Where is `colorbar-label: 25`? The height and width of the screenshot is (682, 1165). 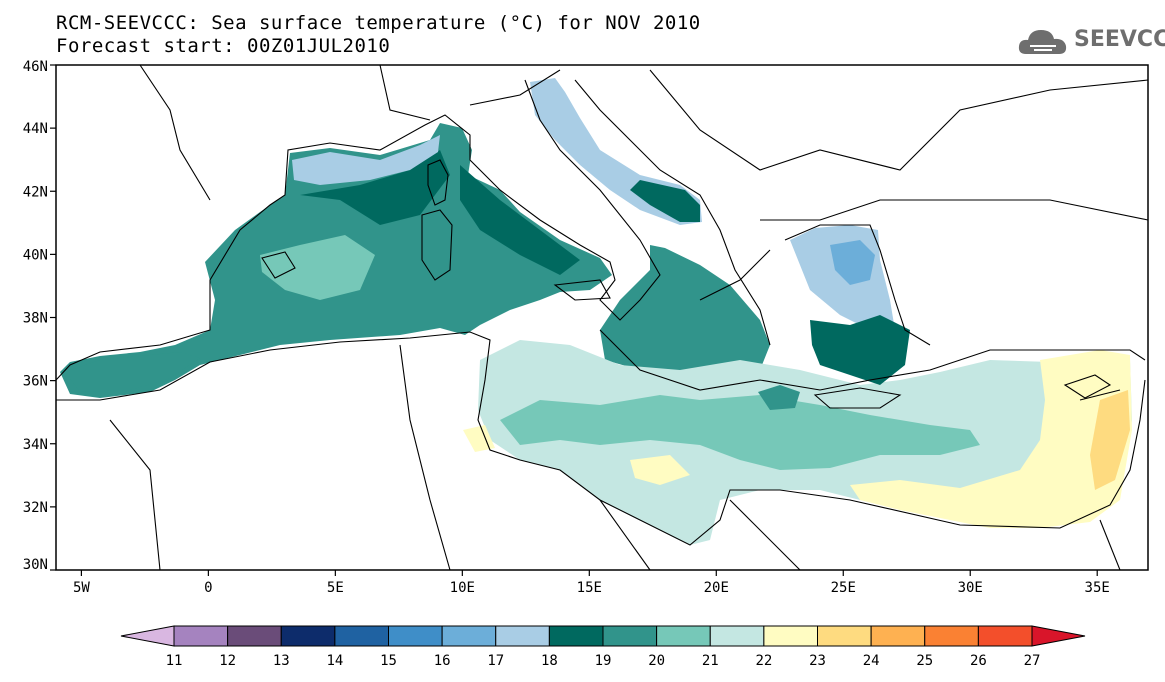
colorbar-label: 25 is located at coordinates (924, 661).